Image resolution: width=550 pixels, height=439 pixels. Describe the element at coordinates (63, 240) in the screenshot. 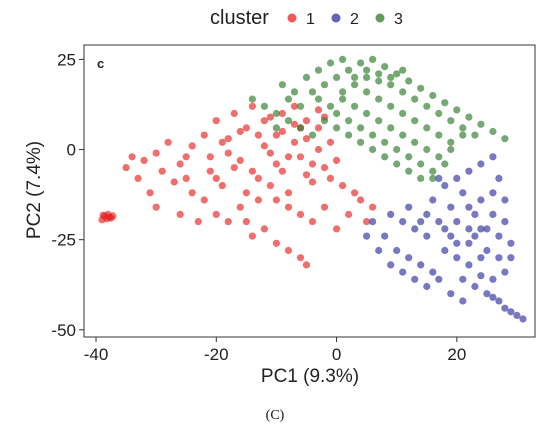

I see `y-tick-label: -25` at that location.